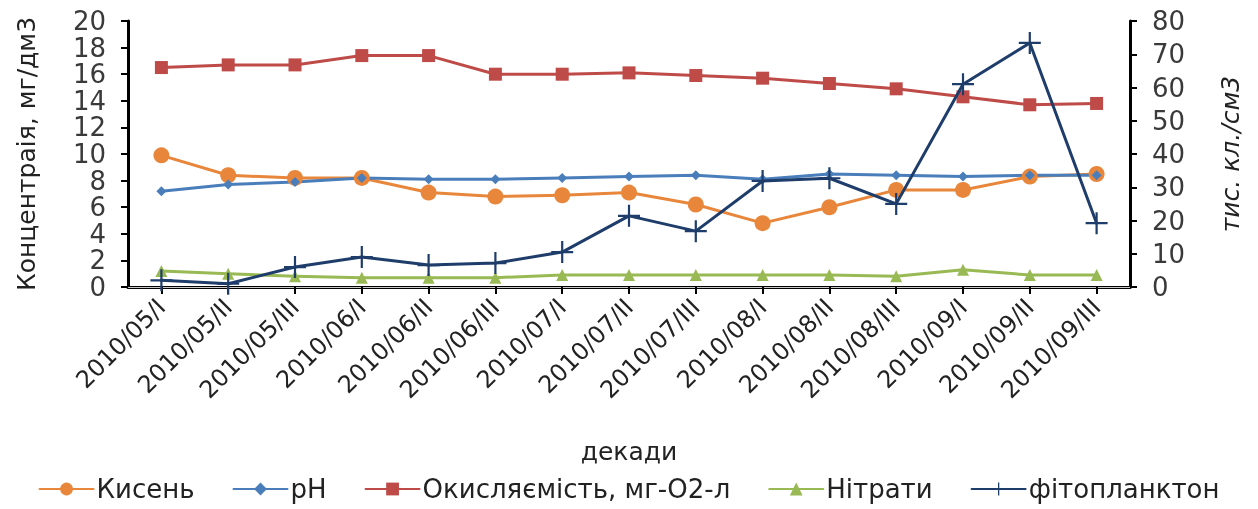 The width and height of the screenshot is (1258, 509). I want to click on legend-label: Окисляємість, мг-О2-л, so click(576, 489).